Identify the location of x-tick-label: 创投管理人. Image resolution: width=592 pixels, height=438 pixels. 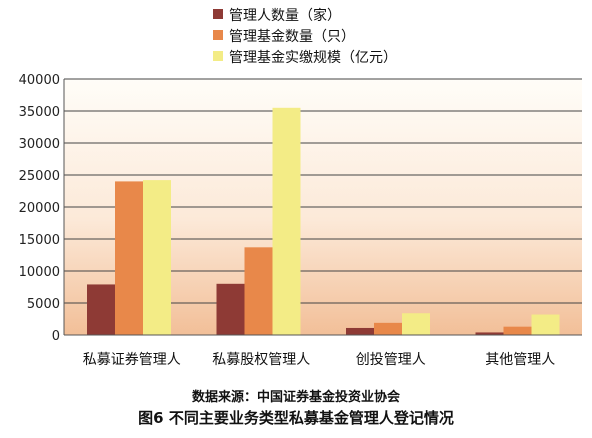
(391, 360).